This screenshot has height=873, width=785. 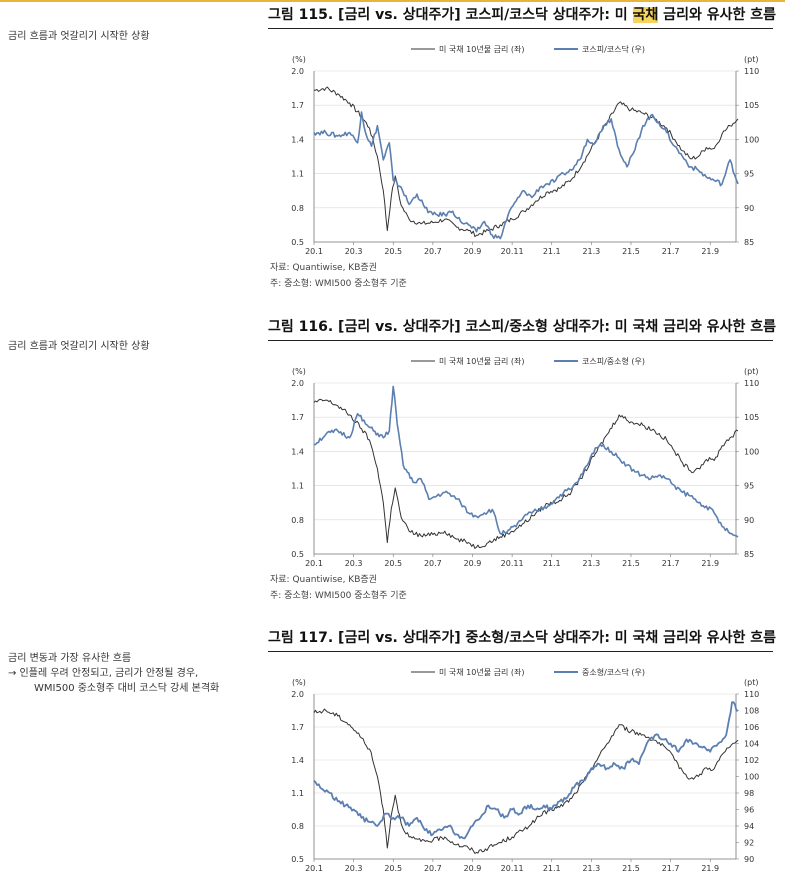 I want to click on right-tick-label: 85, so click(x=749, y=554).